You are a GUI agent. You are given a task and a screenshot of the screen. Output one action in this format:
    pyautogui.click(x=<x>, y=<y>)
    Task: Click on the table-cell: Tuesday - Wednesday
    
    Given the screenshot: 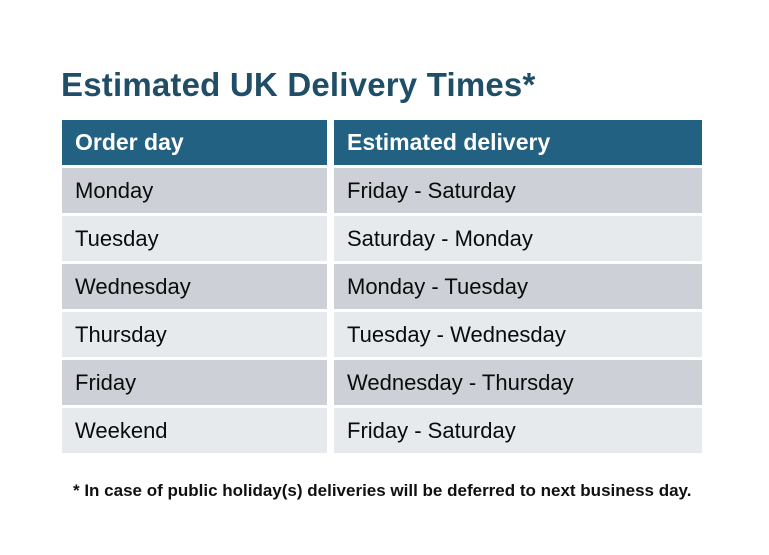 What is the action you would take?
    pyautogui.click(x=518, y=334)
    